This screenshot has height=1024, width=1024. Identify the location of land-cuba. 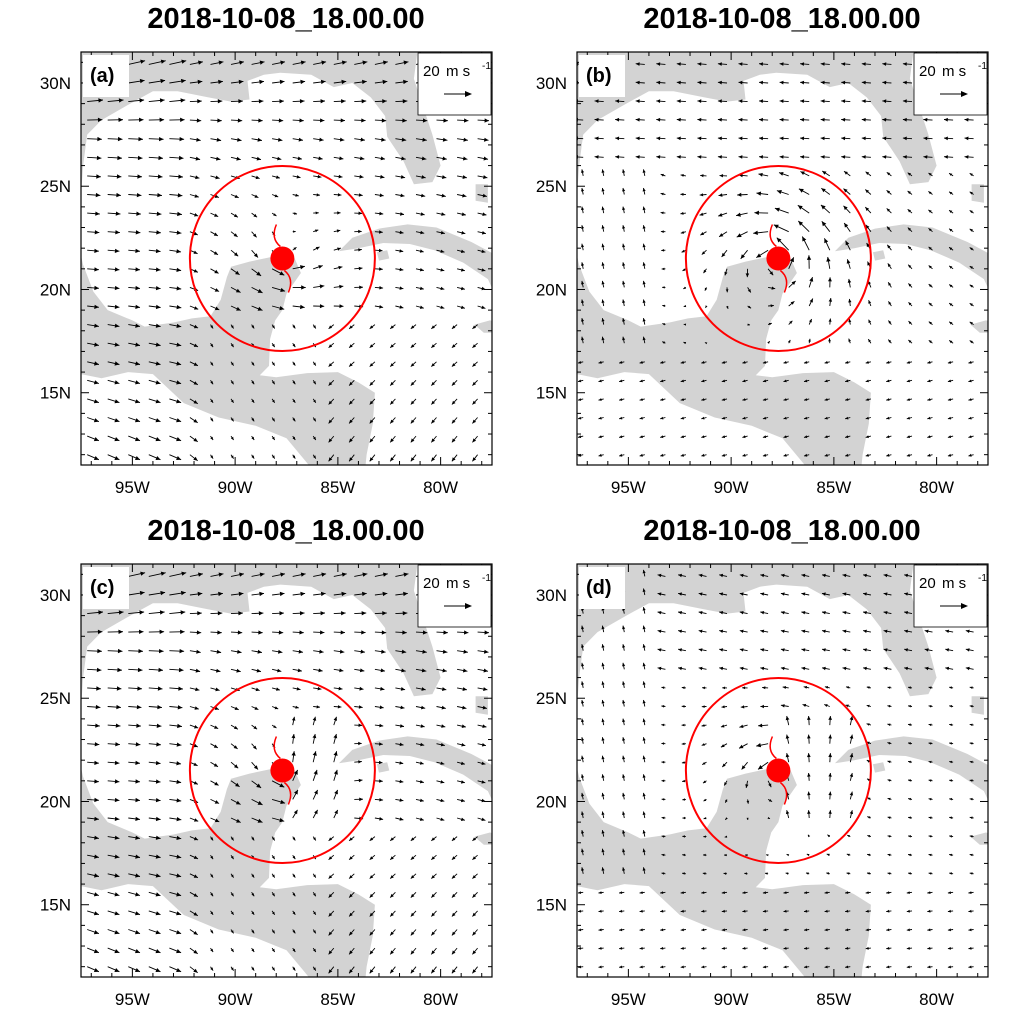
(911, 256).